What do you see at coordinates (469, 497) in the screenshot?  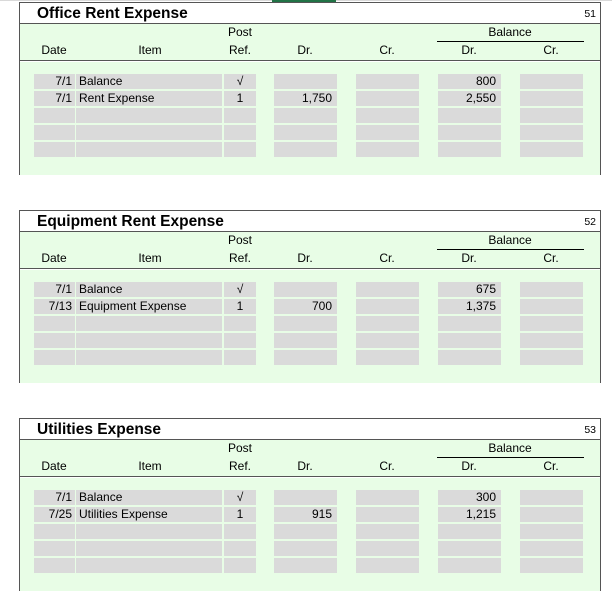 I see `ledger-cell-bal-dr: 300` at bounding box center [469, 497].